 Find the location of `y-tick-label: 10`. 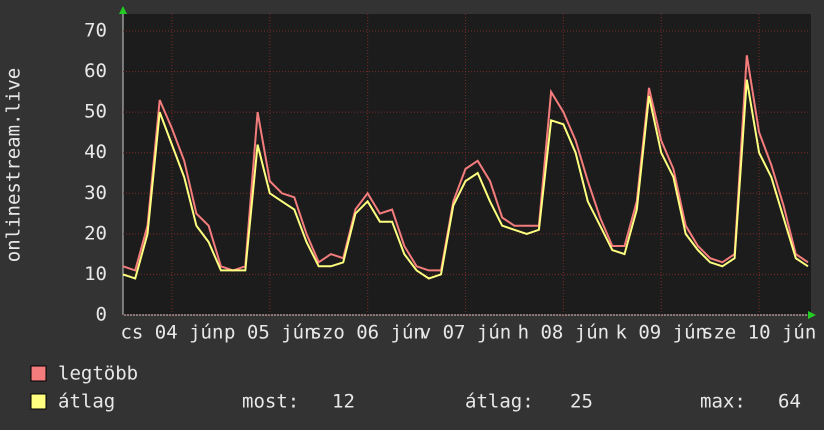

y-tick-label: 10 is located at coordinates (95, 274).